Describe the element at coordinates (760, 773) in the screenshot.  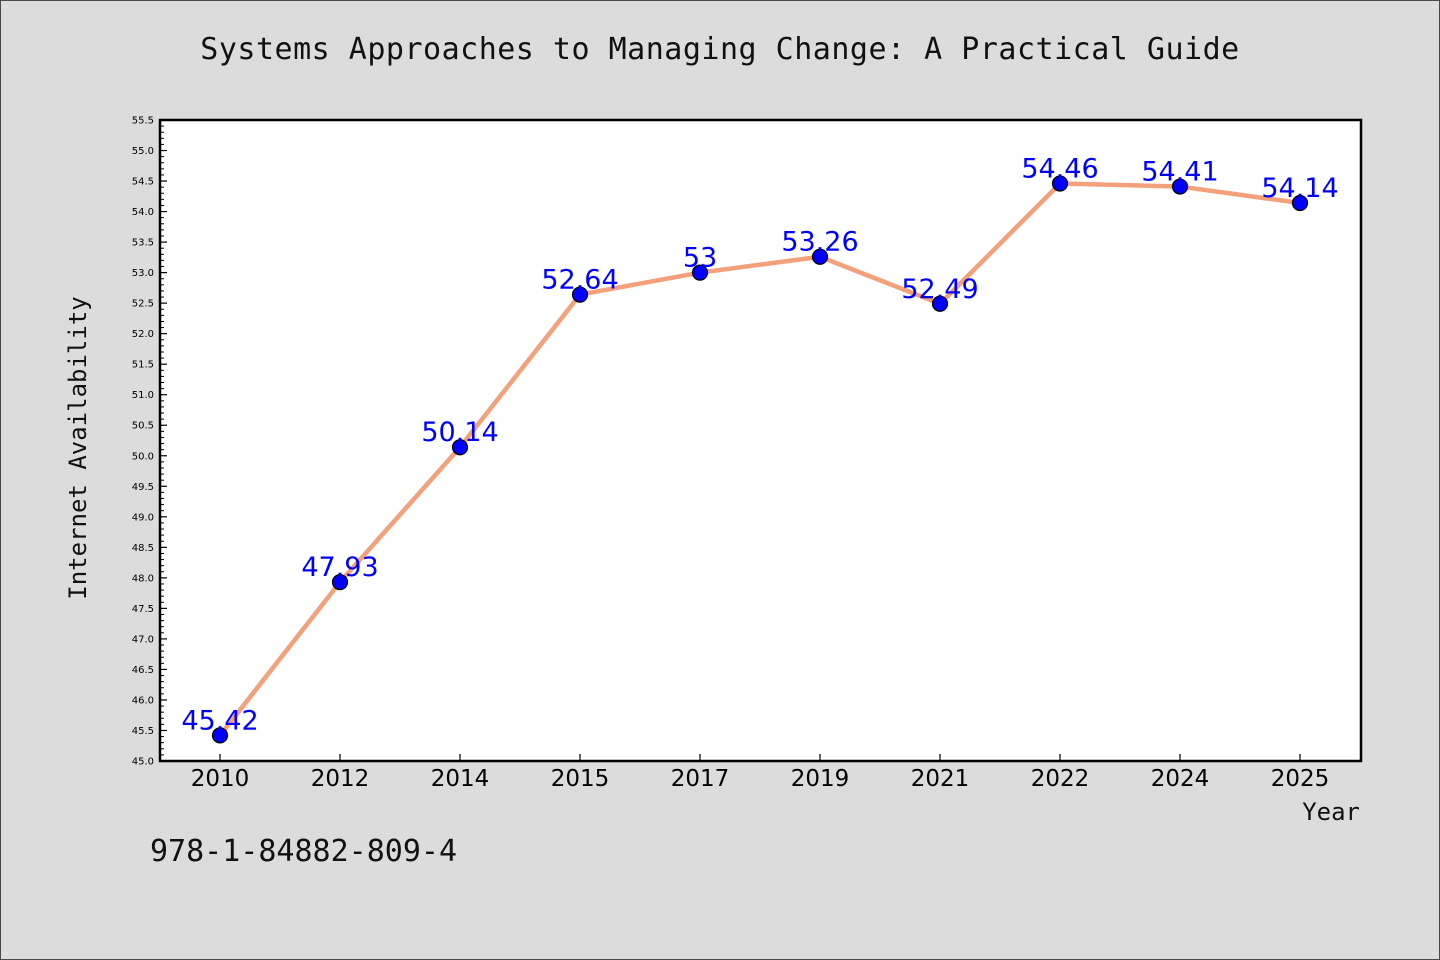
I see `x-axis: 2010 2012 2014 2015 2017 2019 2021 2022 2024 2025` at that location.